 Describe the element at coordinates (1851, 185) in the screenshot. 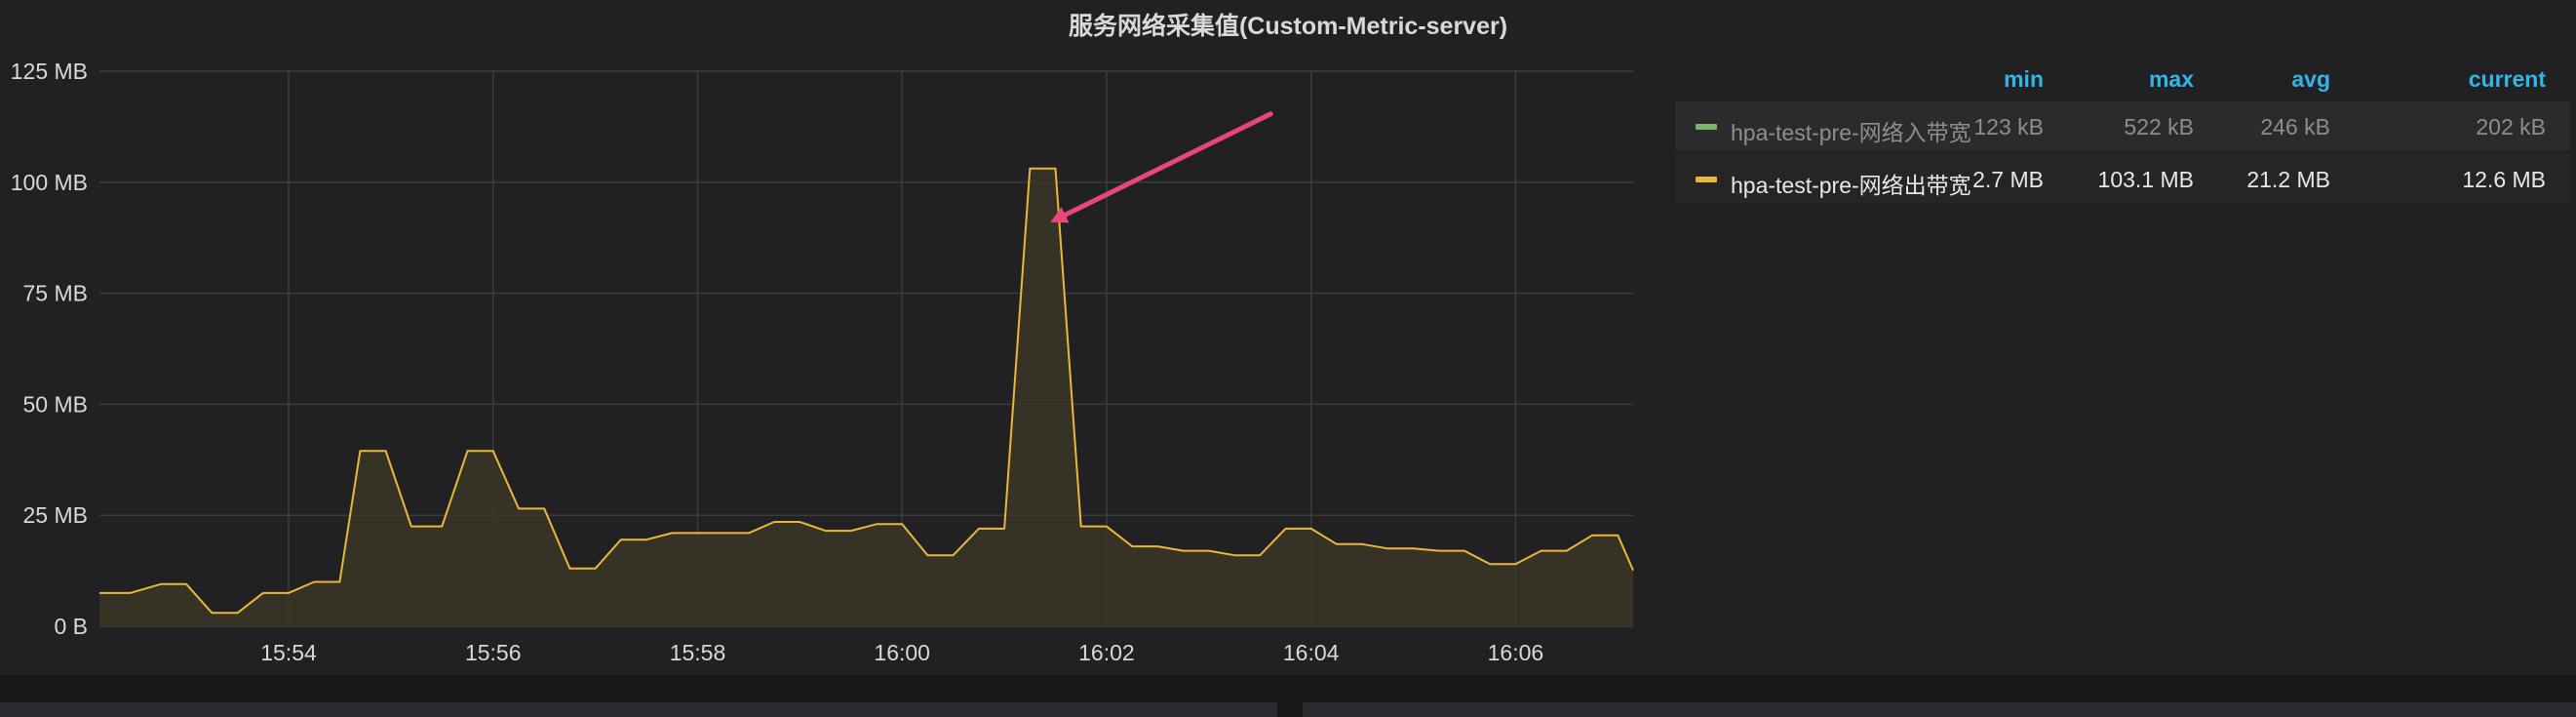

I see `legend-series-name: hpa-test-pre-网络出带宽` at that location.